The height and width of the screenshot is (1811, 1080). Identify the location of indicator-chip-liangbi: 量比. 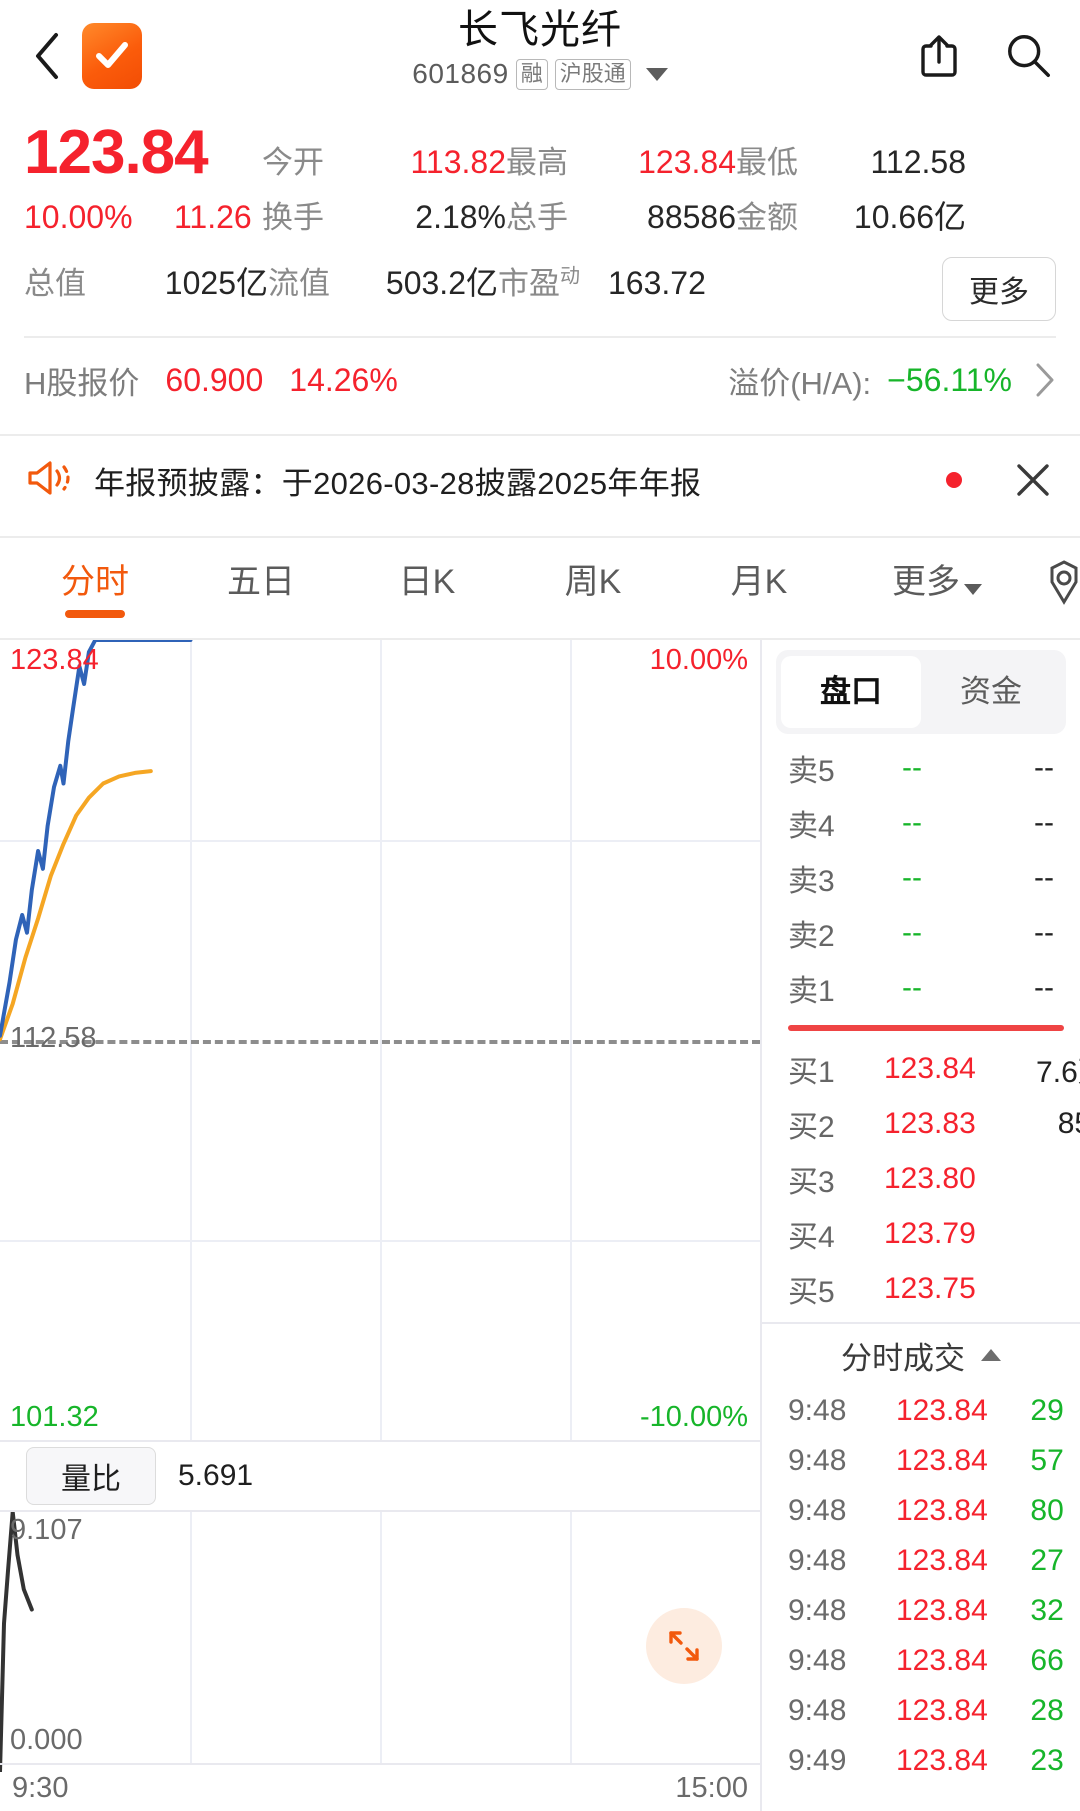
(91, 1476).